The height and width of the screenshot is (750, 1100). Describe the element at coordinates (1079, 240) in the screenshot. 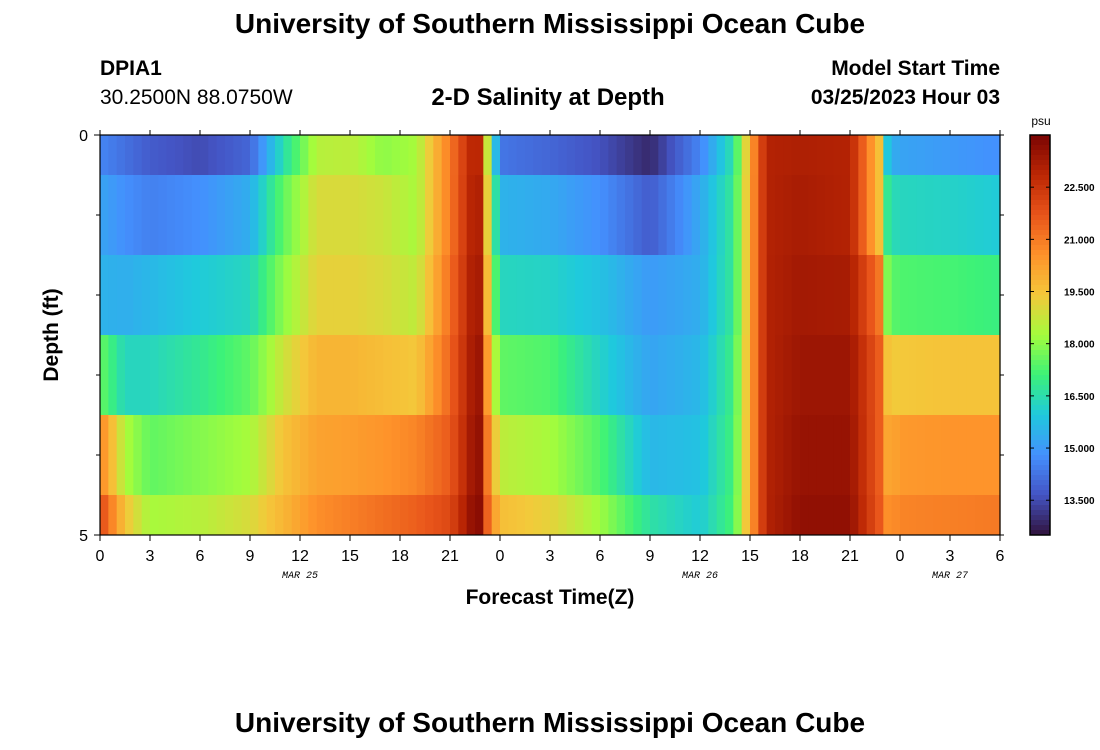

I see `colorbar-tick-label: 21.000` at that location.